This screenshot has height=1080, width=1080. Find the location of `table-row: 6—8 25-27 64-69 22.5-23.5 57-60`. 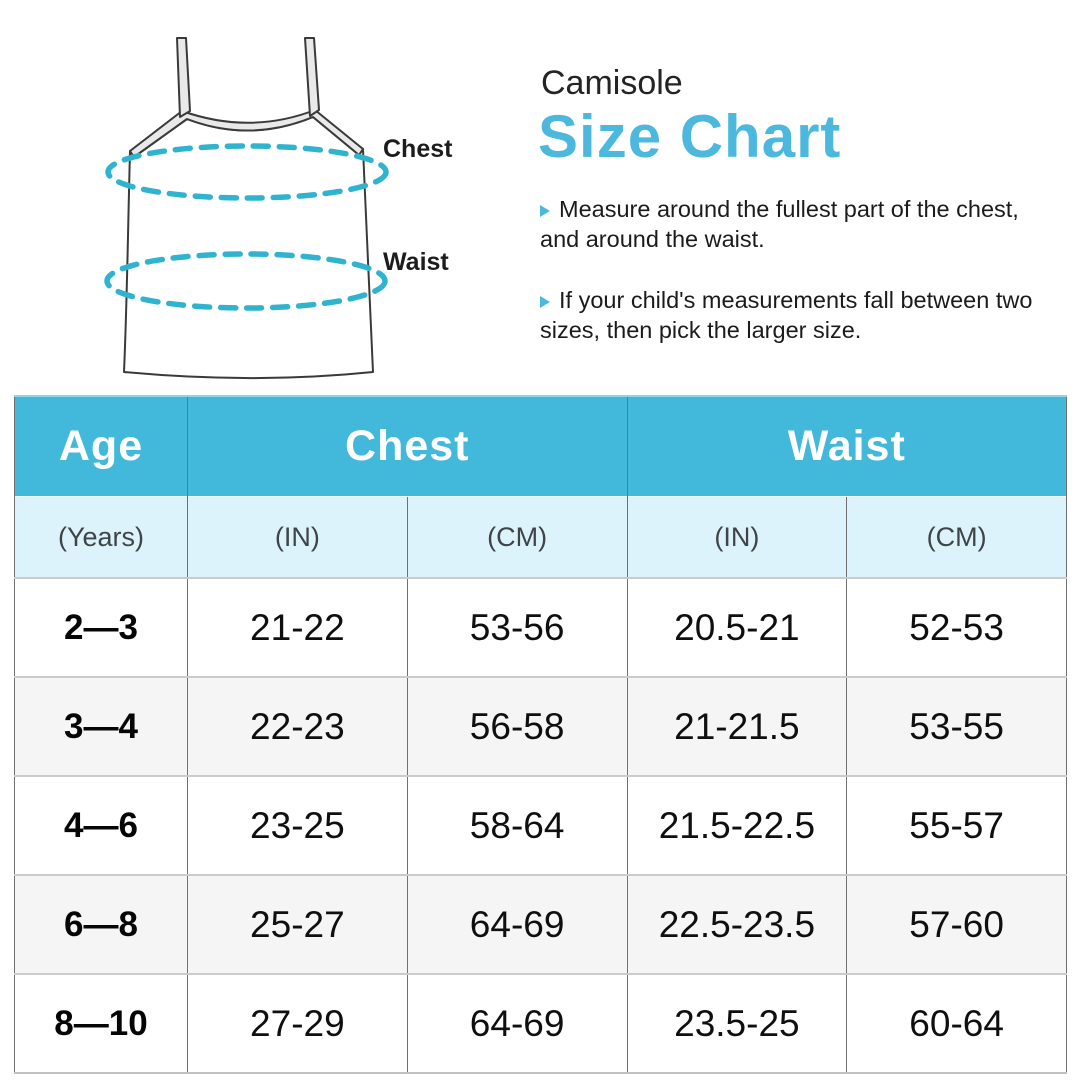

table-row: 6—8 25-27 64-69 22.5-23.5 57-60 is located at coordinates (540, 924).